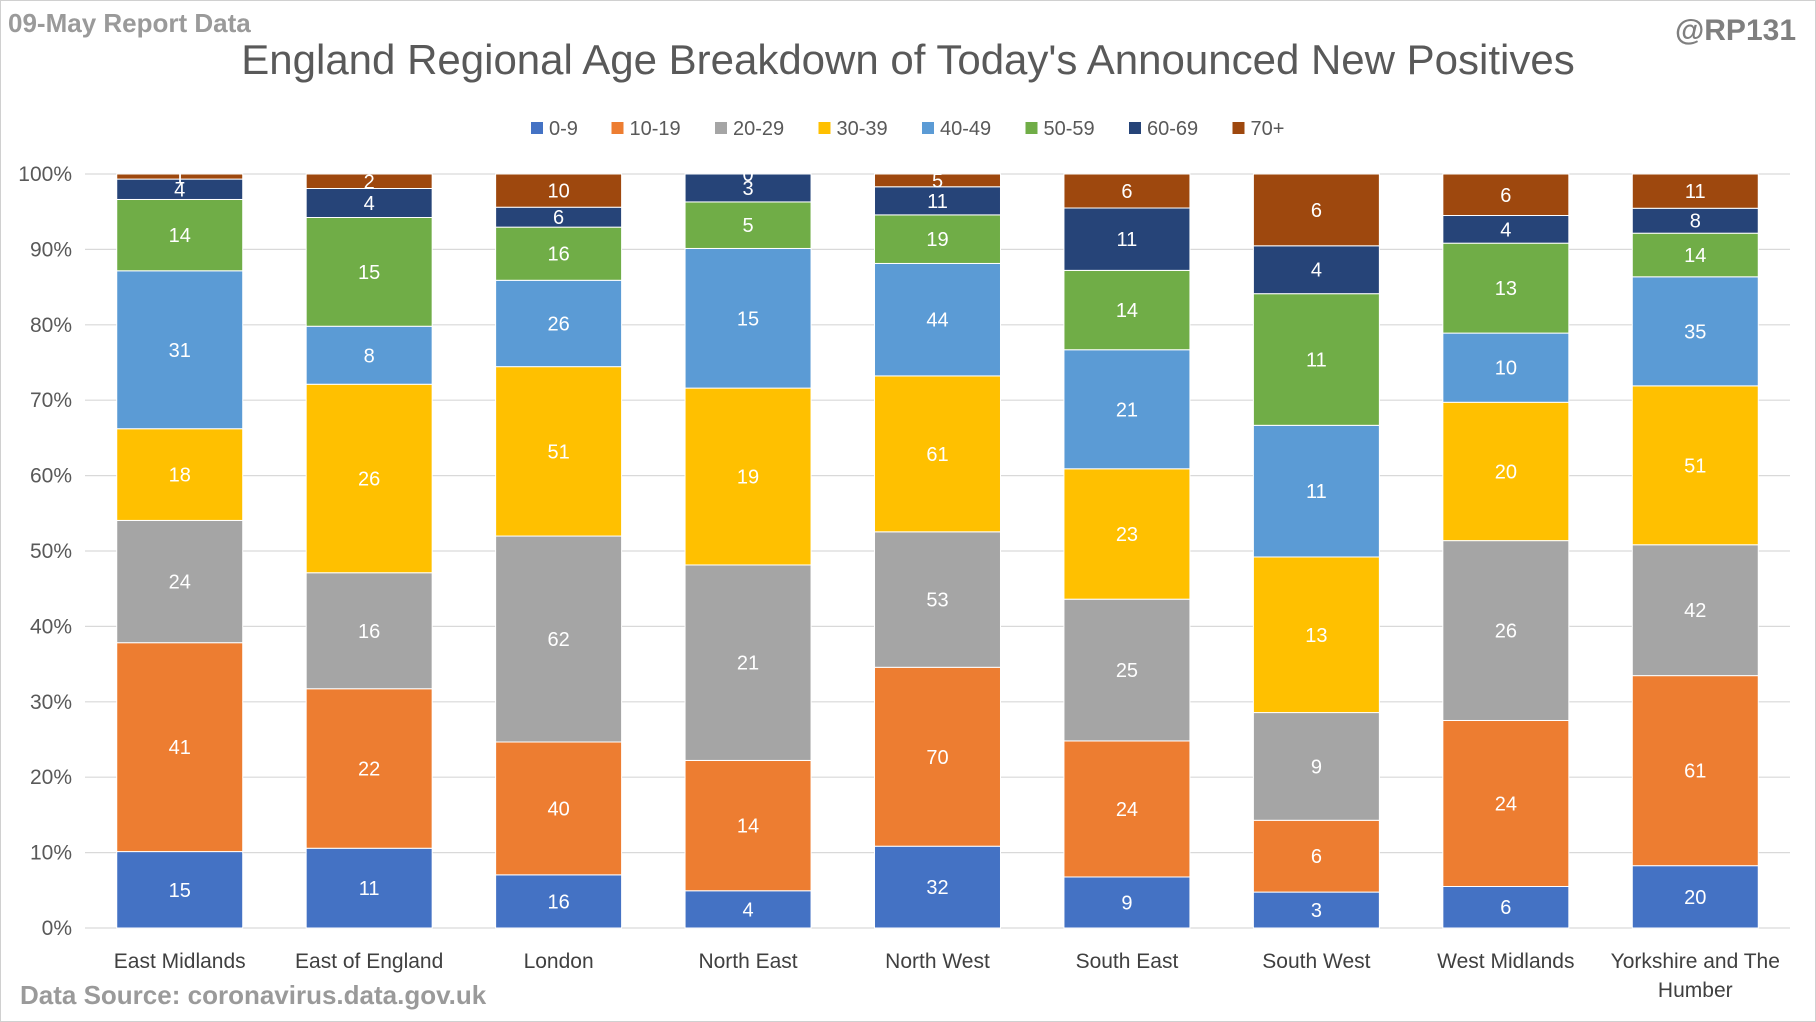 This screenshot has height=1022, width=1816. Describe the element at coordinates (1316, 961) in the screenshot. I see `x-tick-label: South West` at that location.